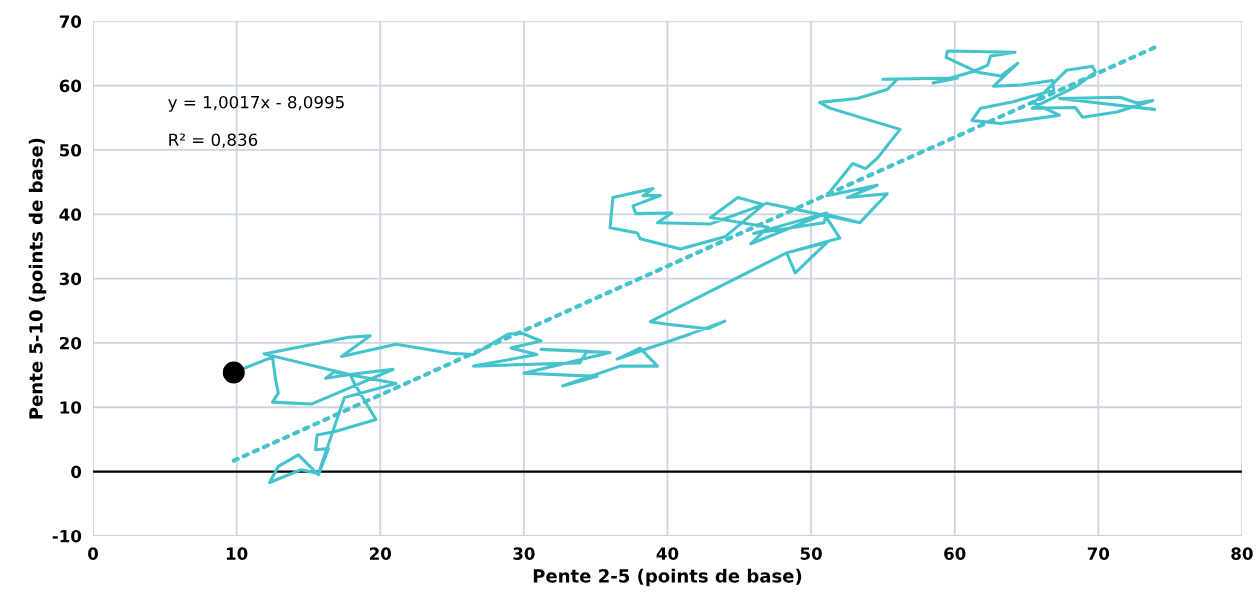  I want to click on x-tick-label: 0, so click(93, 553).